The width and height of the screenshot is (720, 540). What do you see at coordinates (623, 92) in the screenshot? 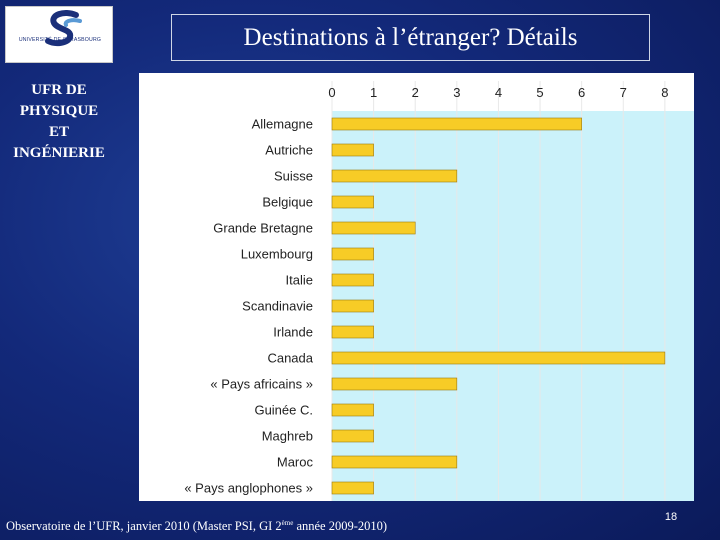
I see `x-tick-label: 7` at bounding box center [623, 92].